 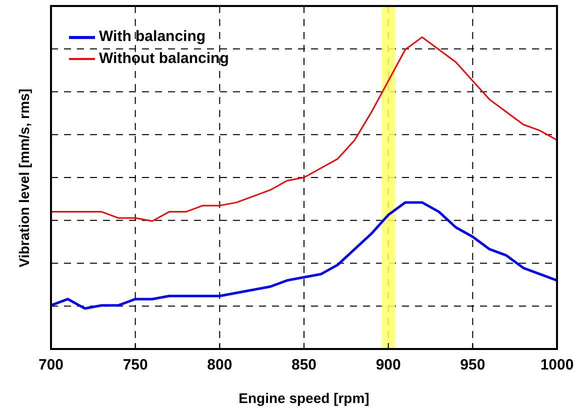 I want to click on x-tick-label: 950, so click(x=473, y=365).